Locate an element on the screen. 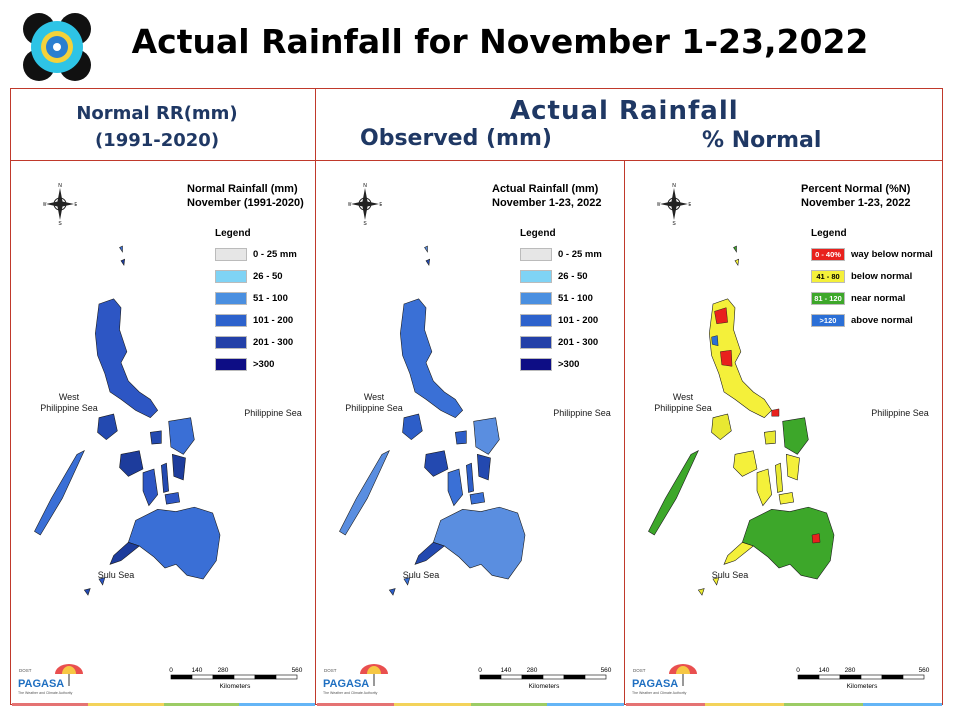  svg-text: S is located at coordinates (674, 223).